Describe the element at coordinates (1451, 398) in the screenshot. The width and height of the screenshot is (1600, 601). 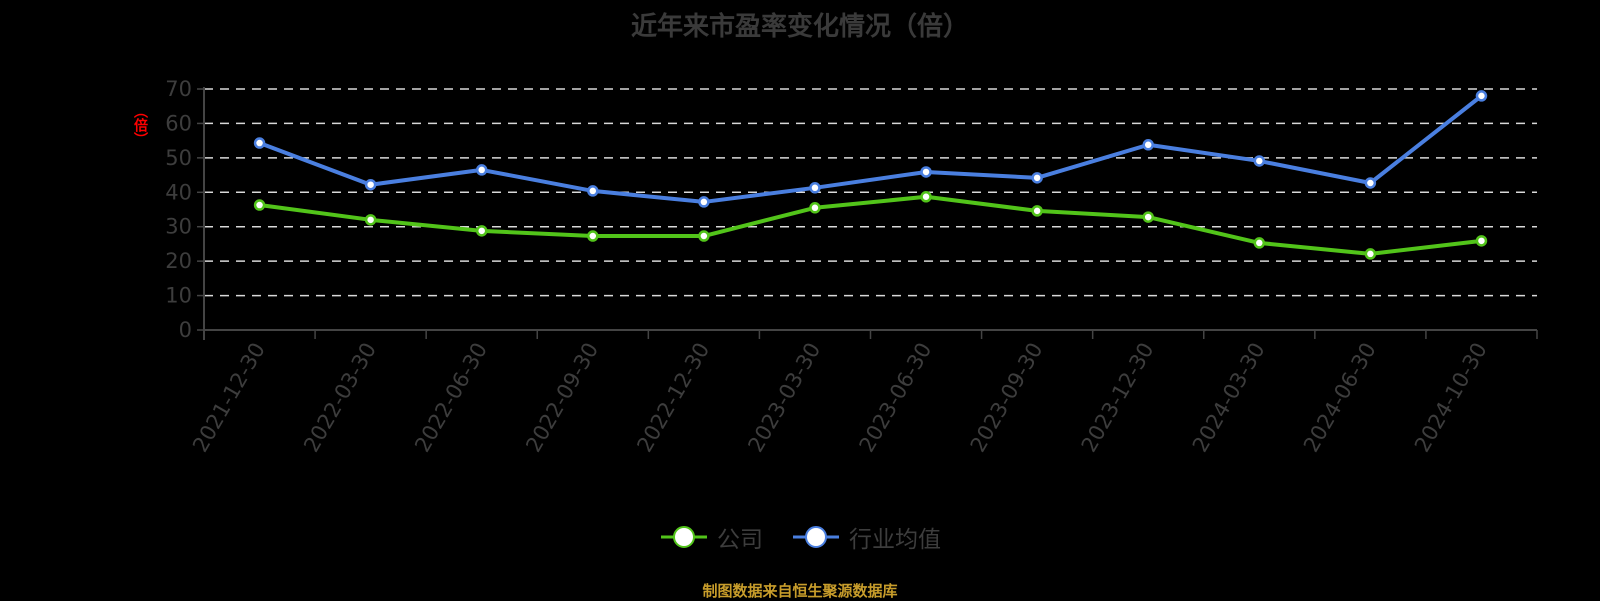
I see `x-tick-label: 2024-10-30` at that location.